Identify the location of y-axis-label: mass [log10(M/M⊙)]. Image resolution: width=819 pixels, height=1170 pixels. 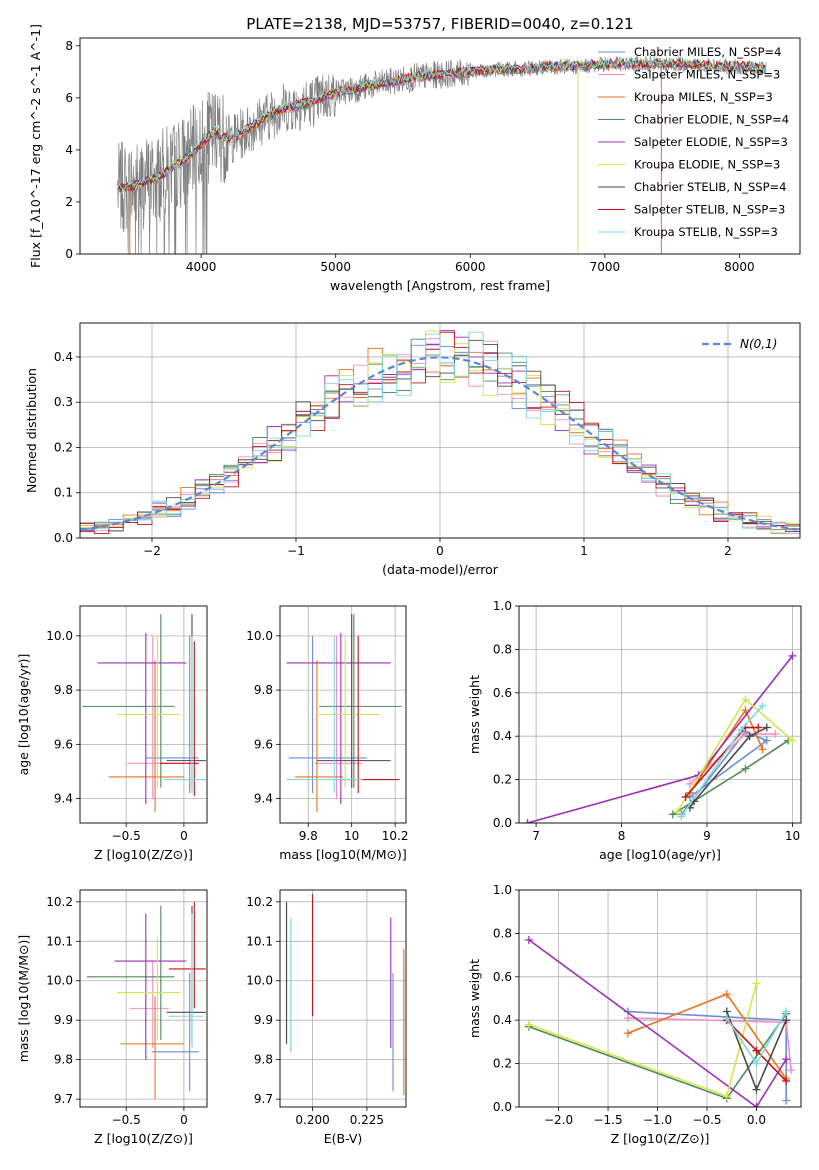
(23, 999).